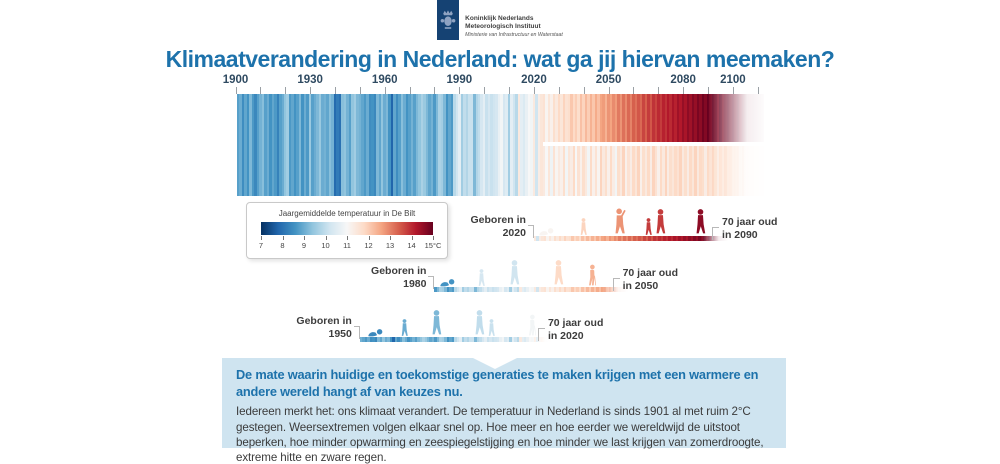 The image size is (1000, 464). Describe the element at coordinates (503, 27) in the screenshot. I see `logo-line-2: Meteorologisch Instituut` at that location.